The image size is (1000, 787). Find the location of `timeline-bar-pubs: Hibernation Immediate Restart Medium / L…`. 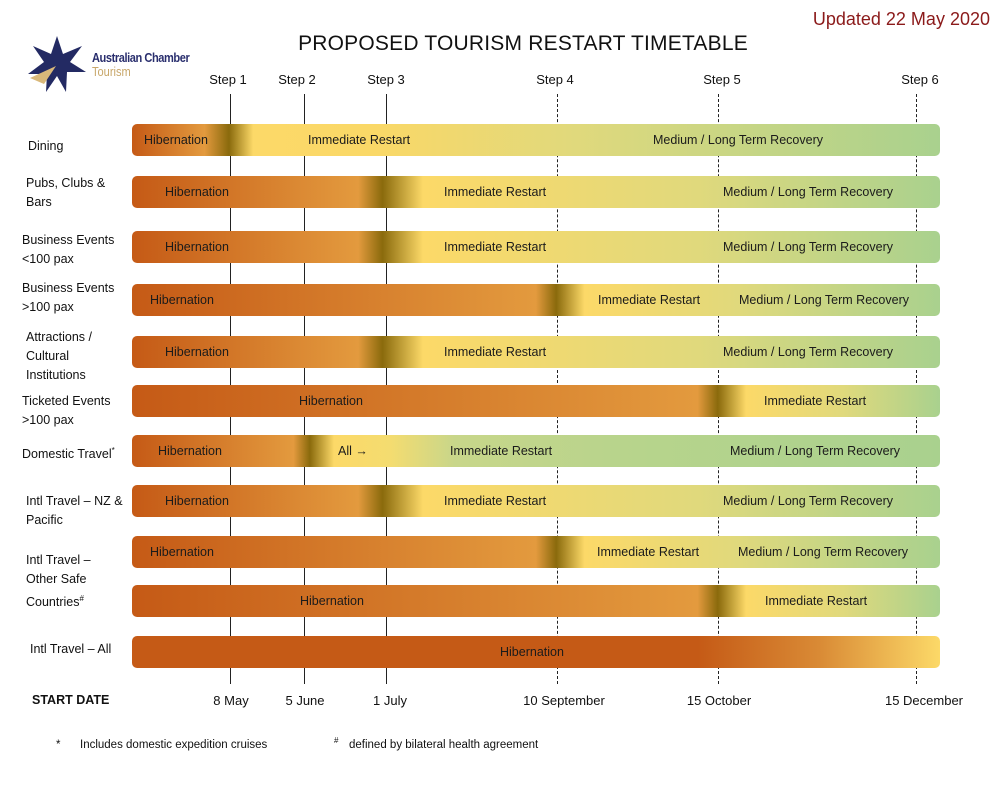

timeline-bar-pubs: Hibernation Immediate Restart Medium / L… is located at coordinates (536, 192).